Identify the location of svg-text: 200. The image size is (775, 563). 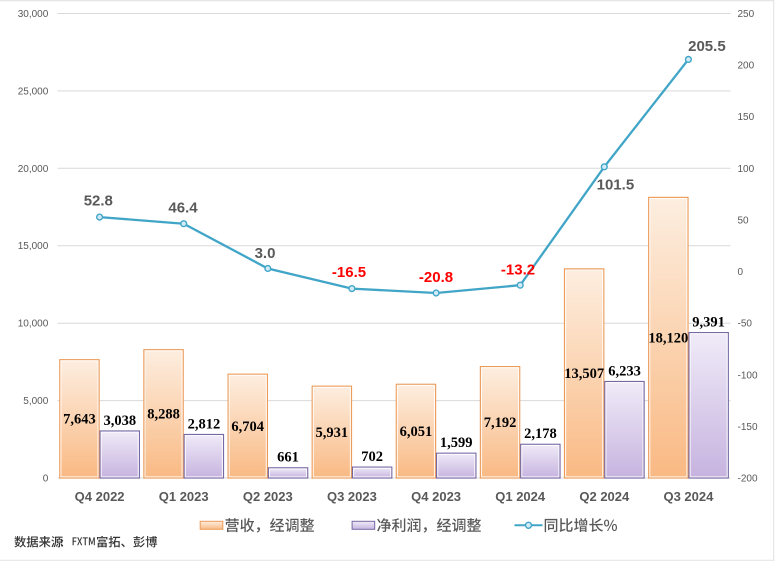
(746, 66).